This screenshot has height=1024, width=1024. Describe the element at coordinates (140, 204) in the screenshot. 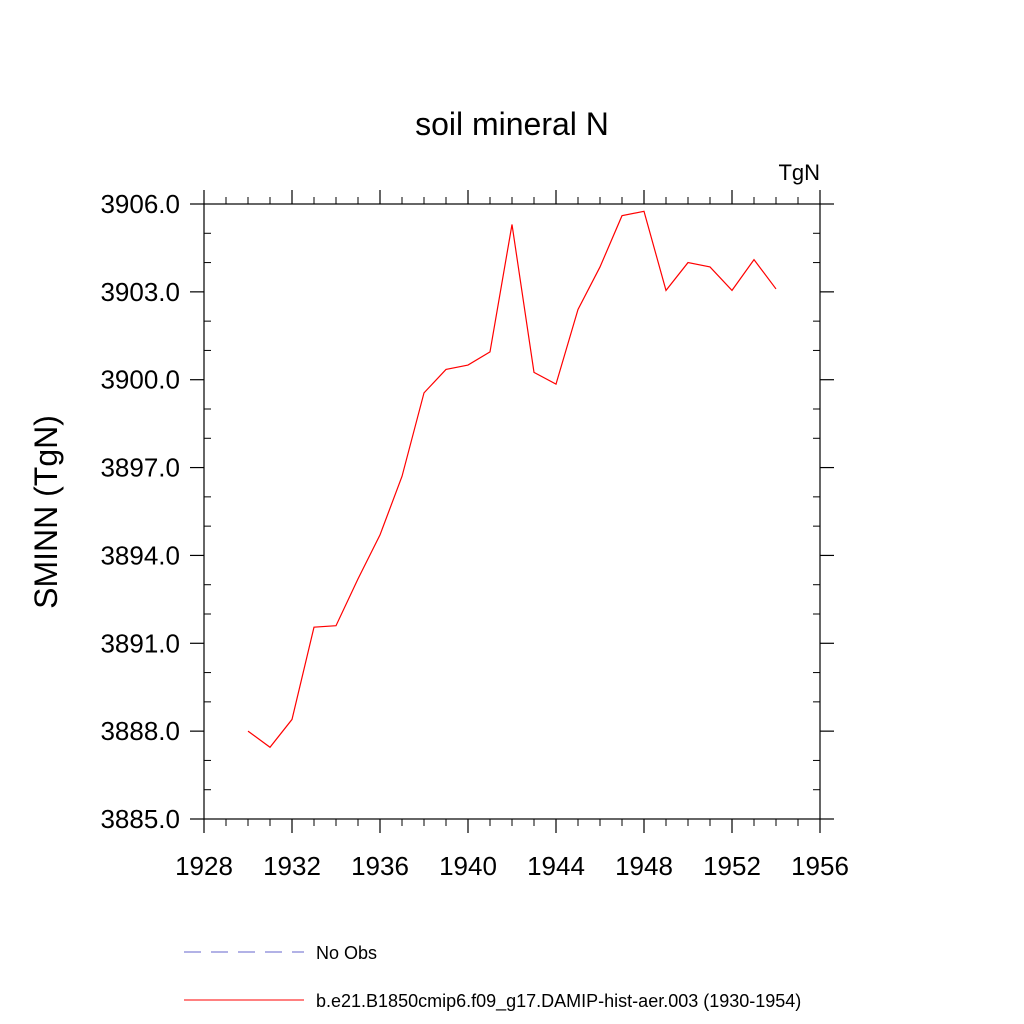

I see `y-tick-label: 3906.0` at that location.